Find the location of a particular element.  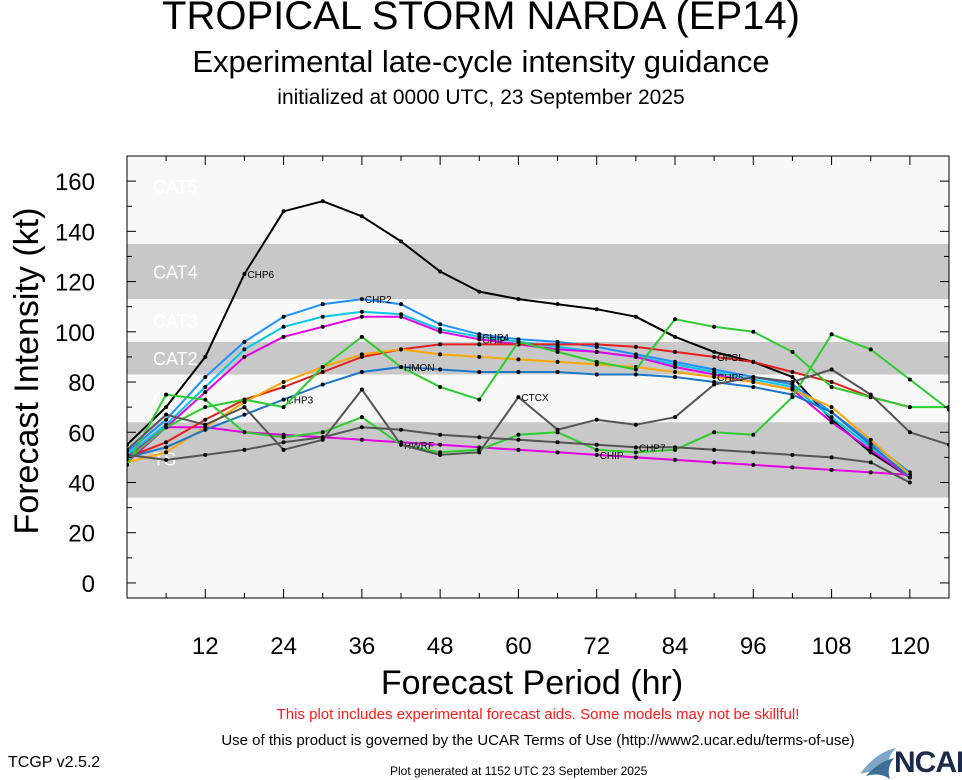

ncar-swoosh-icon is located at coordinates (878, 763).